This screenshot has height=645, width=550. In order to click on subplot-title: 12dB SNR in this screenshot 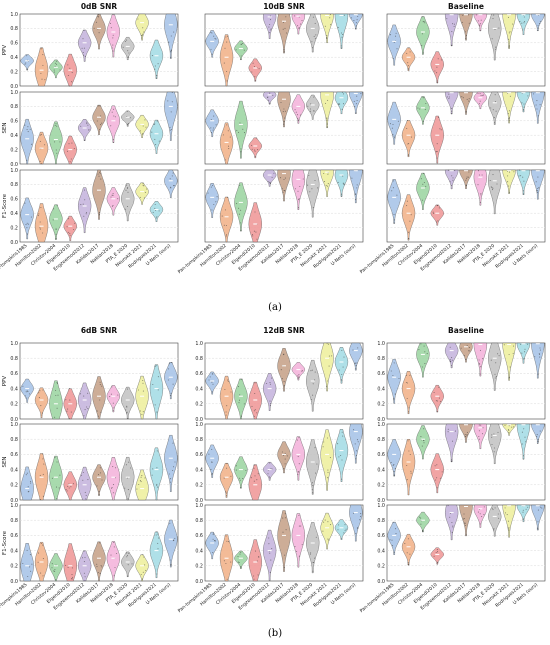, I will do `click(284, 330)`.